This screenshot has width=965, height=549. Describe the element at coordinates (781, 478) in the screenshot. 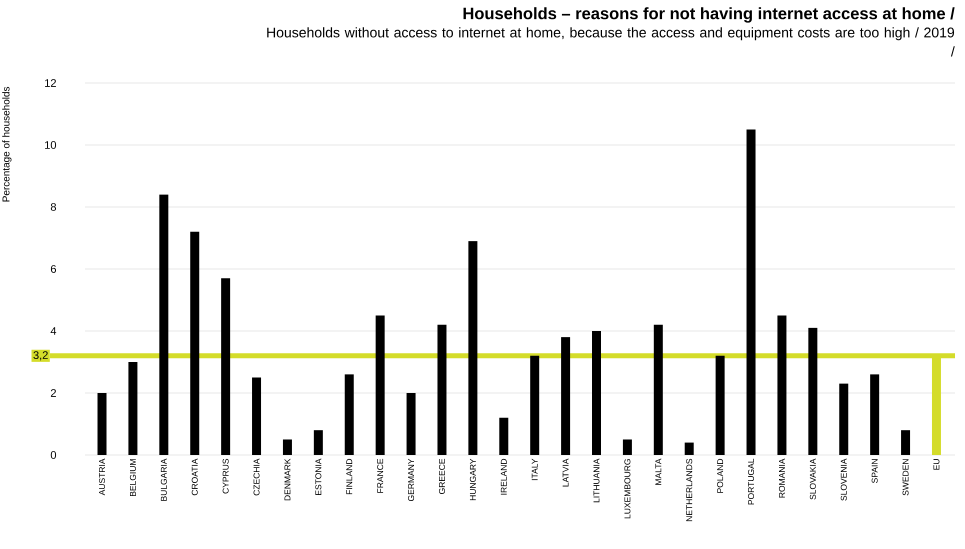

I see `x-tick-label: ROMANIA` at that location.